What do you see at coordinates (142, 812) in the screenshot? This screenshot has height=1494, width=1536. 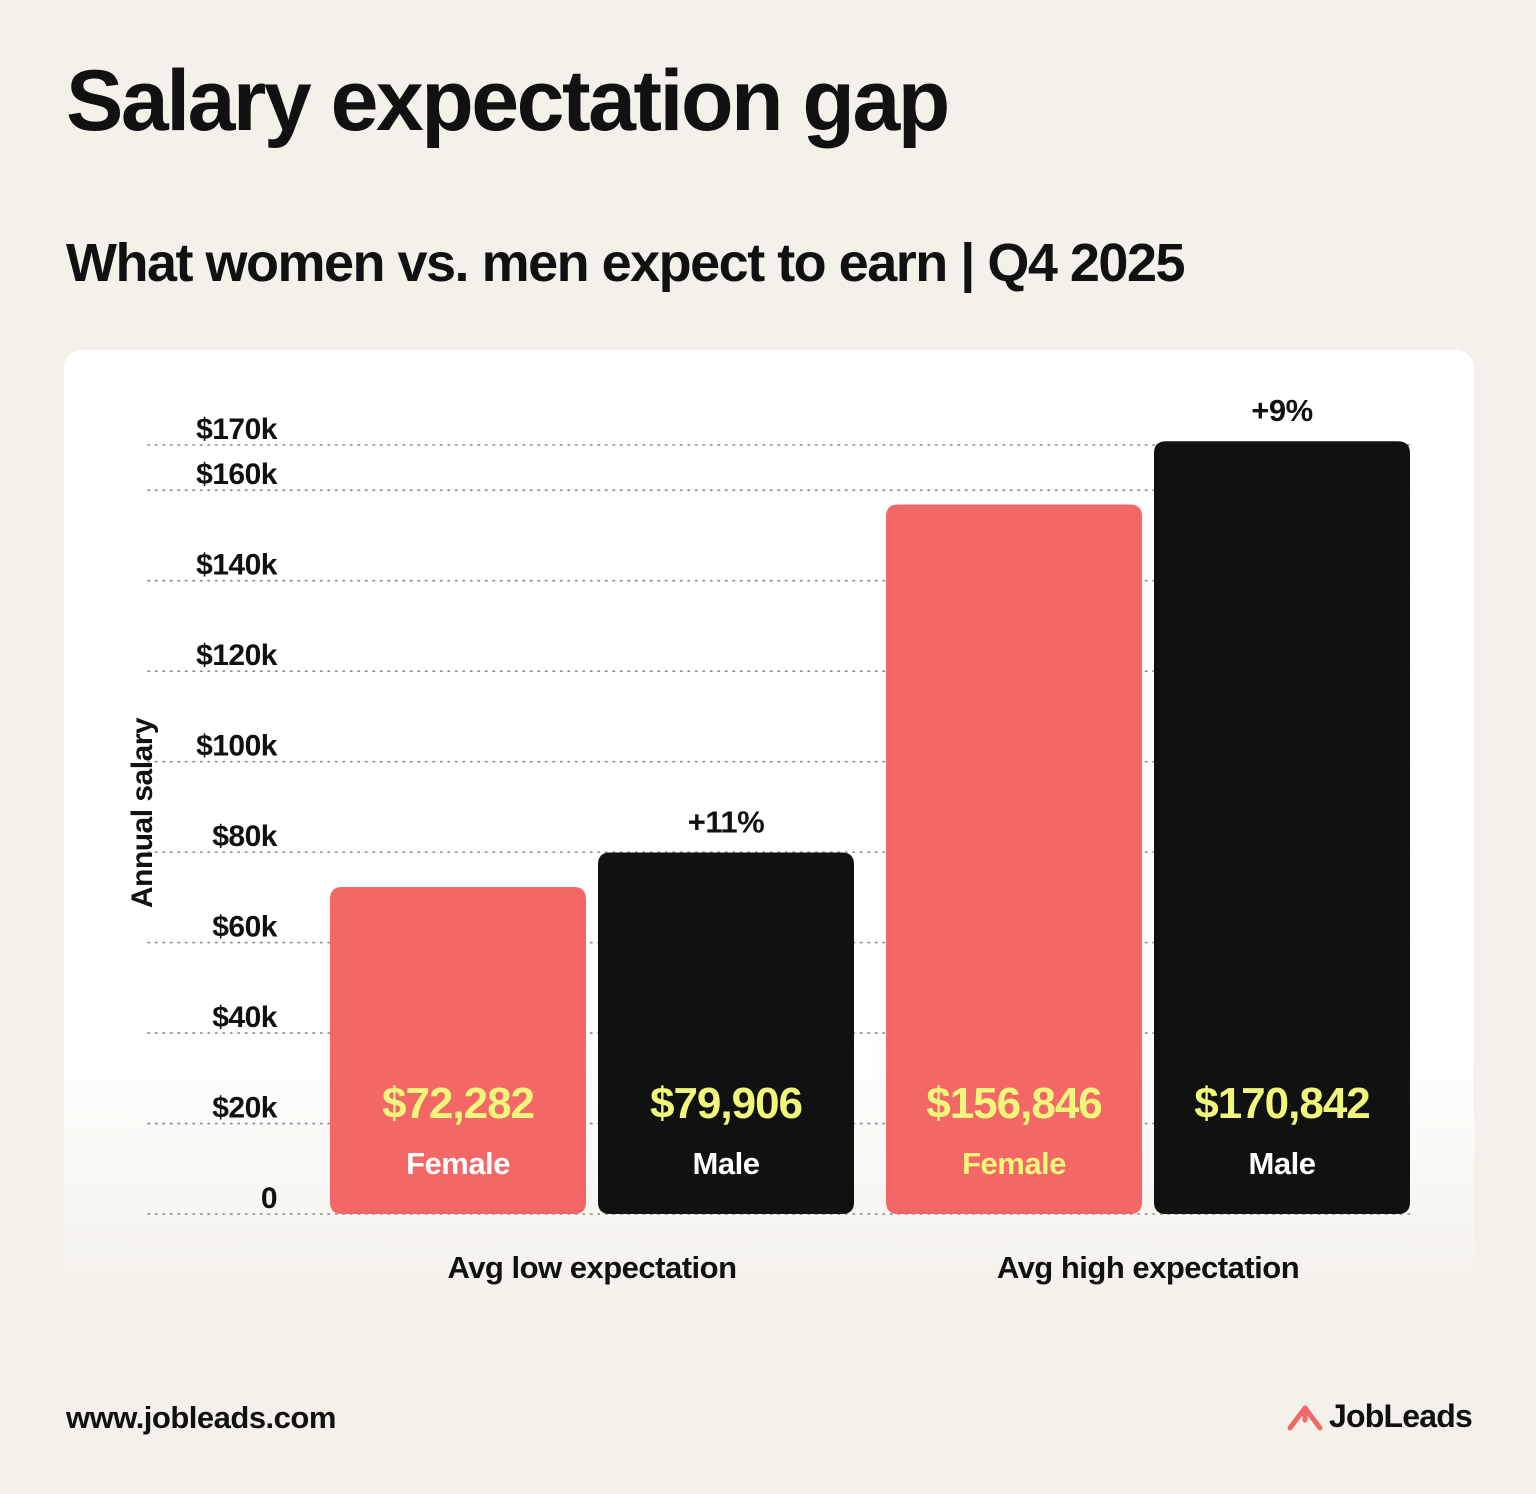 I see `y-axis-title: Annual salary` at bounding box center [142, 812].